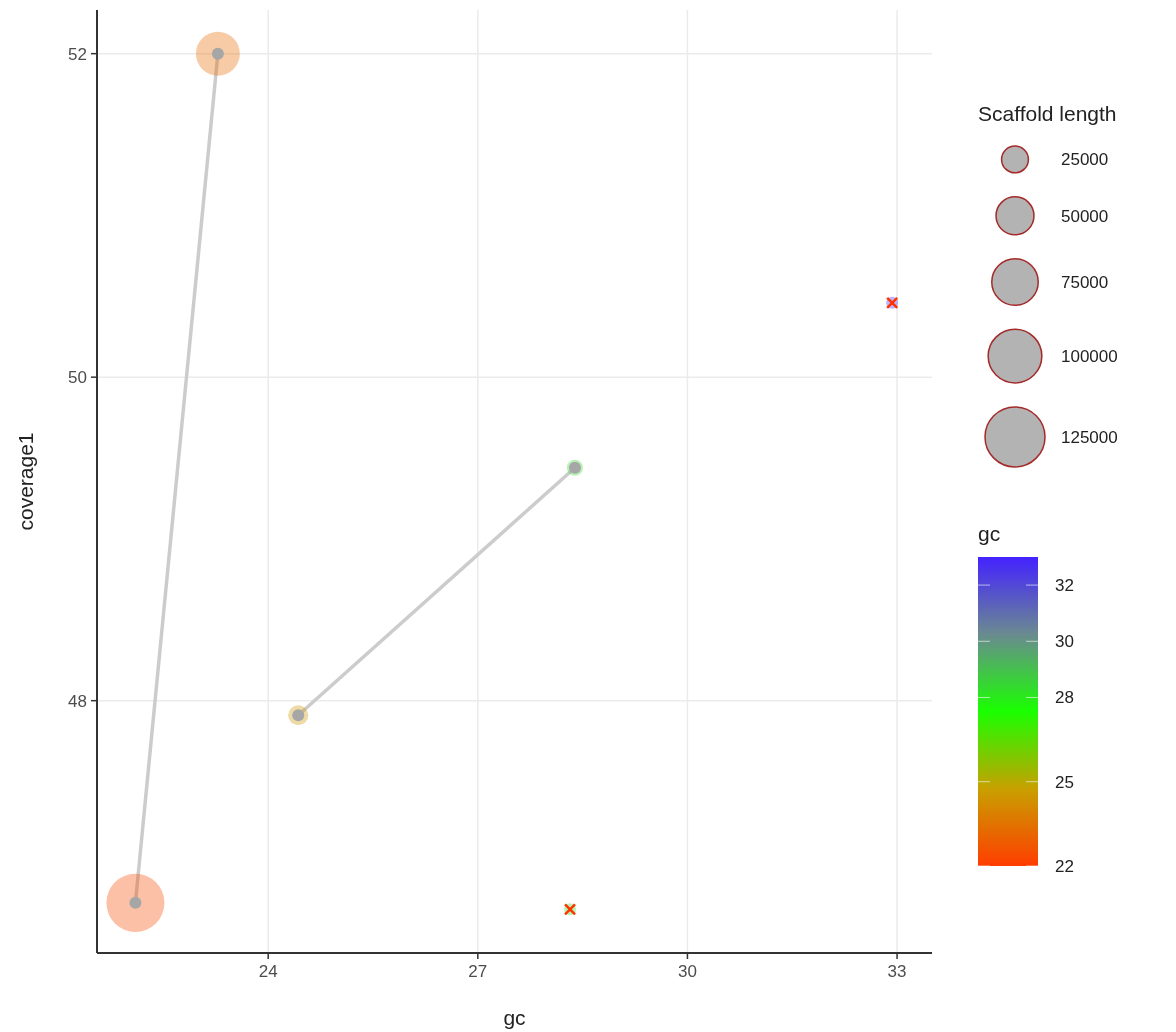 This screenshot has width=1176, height=1032. Describe the element at coordinates (1064, 698) in the screenshot. I see `color-bar-label: 28` at that location.